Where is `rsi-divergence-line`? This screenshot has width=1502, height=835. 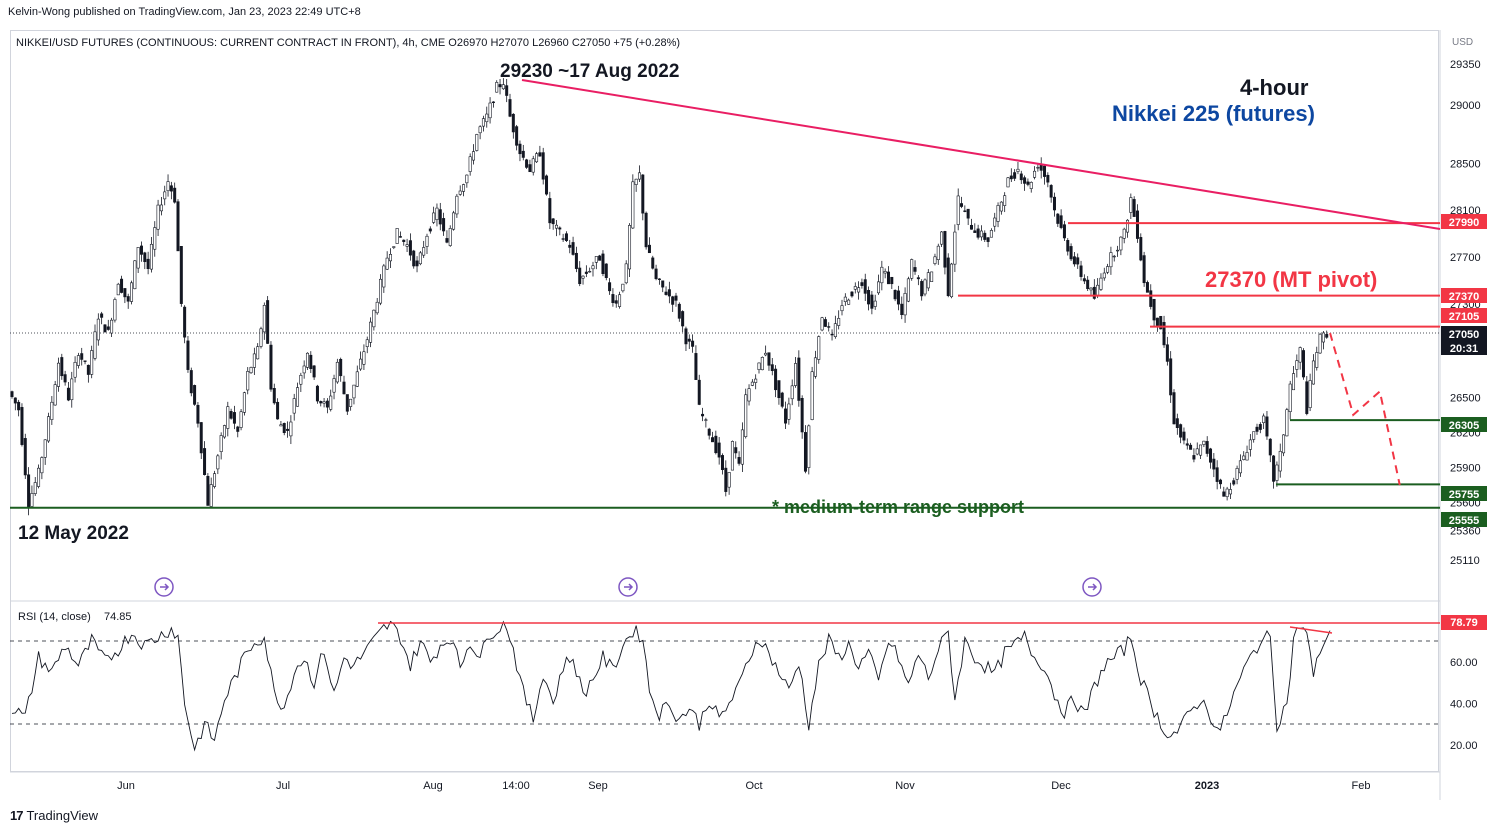 rsi-divergence-line is located at coordinates (1311, 630).